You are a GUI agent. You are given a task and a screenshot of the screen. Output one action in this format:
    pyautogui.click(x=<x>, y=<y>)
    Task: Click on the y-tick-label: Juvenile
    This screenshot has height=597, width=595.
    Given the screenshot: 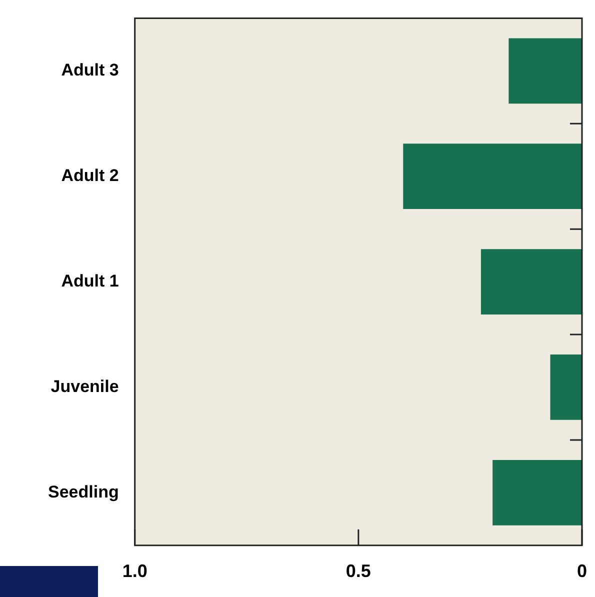 What is the action you would take?
    pyautogui.click(x=84, y=386)
    